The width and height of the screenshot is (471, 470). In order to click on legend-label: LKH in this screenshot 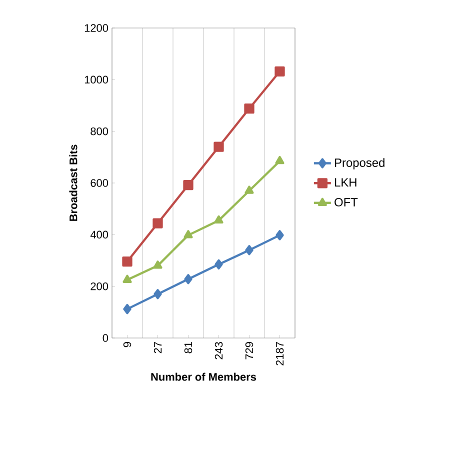, I will do `click(345, 182)`.